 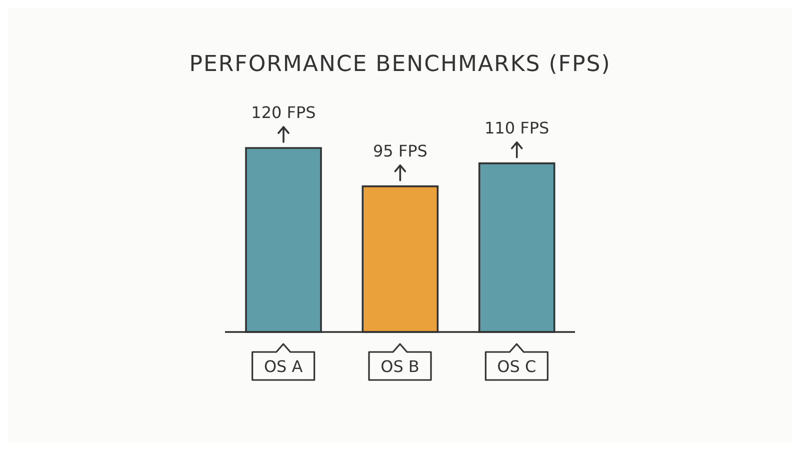 What do you see at coordinates (517, 128) in the screenshot?
I see `data-label: 110 FPS` at bounding box center [517, 128].